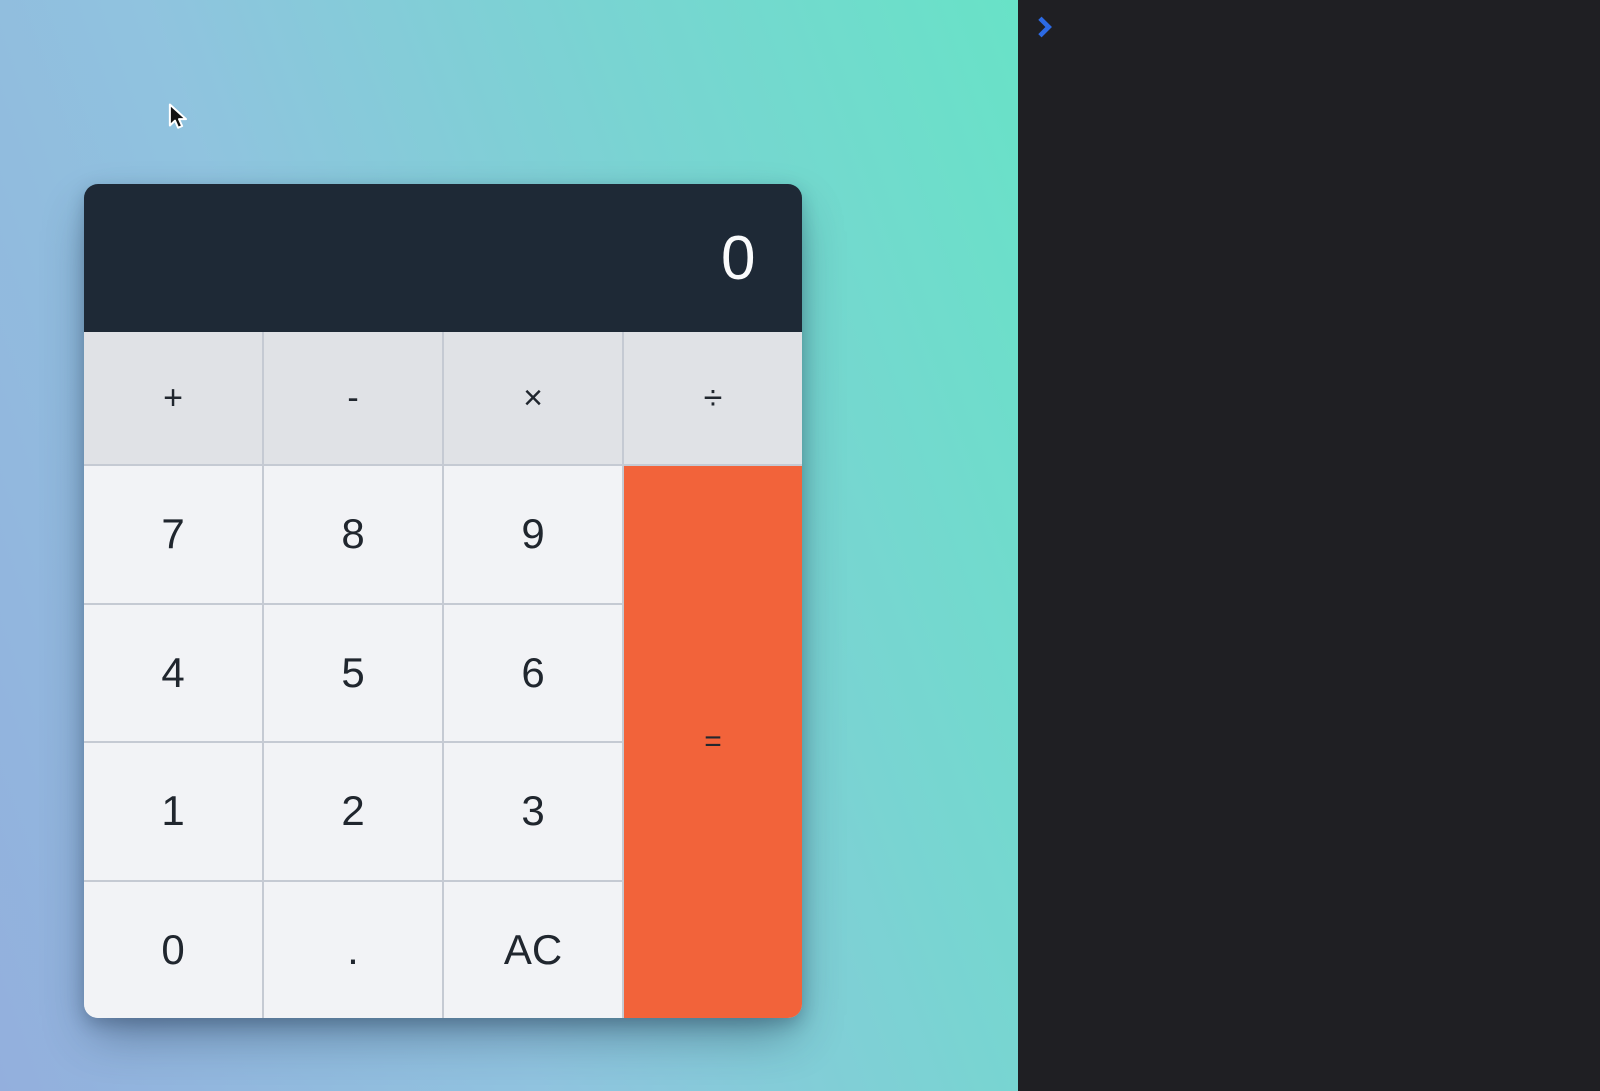  What do you see at coordinates (533, 398) in the screenshot?
I see `key-multiply: ×` at bounding box center [533, 398].